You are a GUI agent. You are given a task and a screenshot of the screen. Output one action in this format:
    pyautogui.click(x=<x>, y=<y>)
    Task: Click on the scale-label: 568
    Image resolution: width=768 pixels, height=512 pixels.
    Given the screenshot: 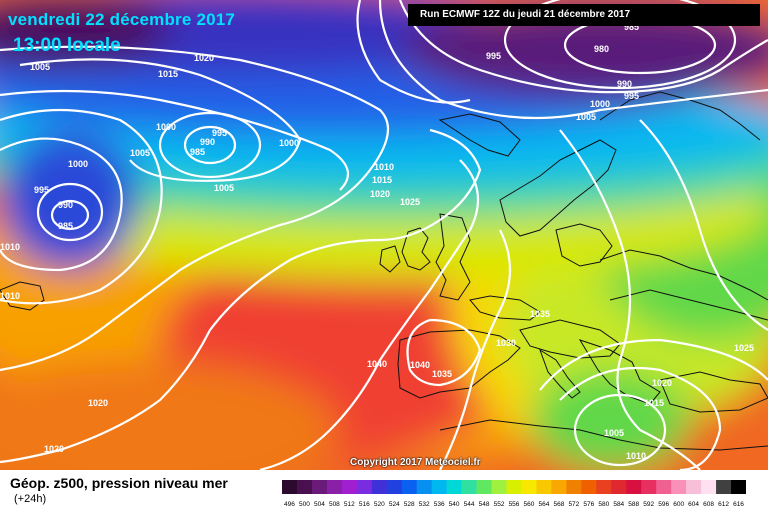 What is the action you would take?
    pyautogui.click(x=558, y=504)
    